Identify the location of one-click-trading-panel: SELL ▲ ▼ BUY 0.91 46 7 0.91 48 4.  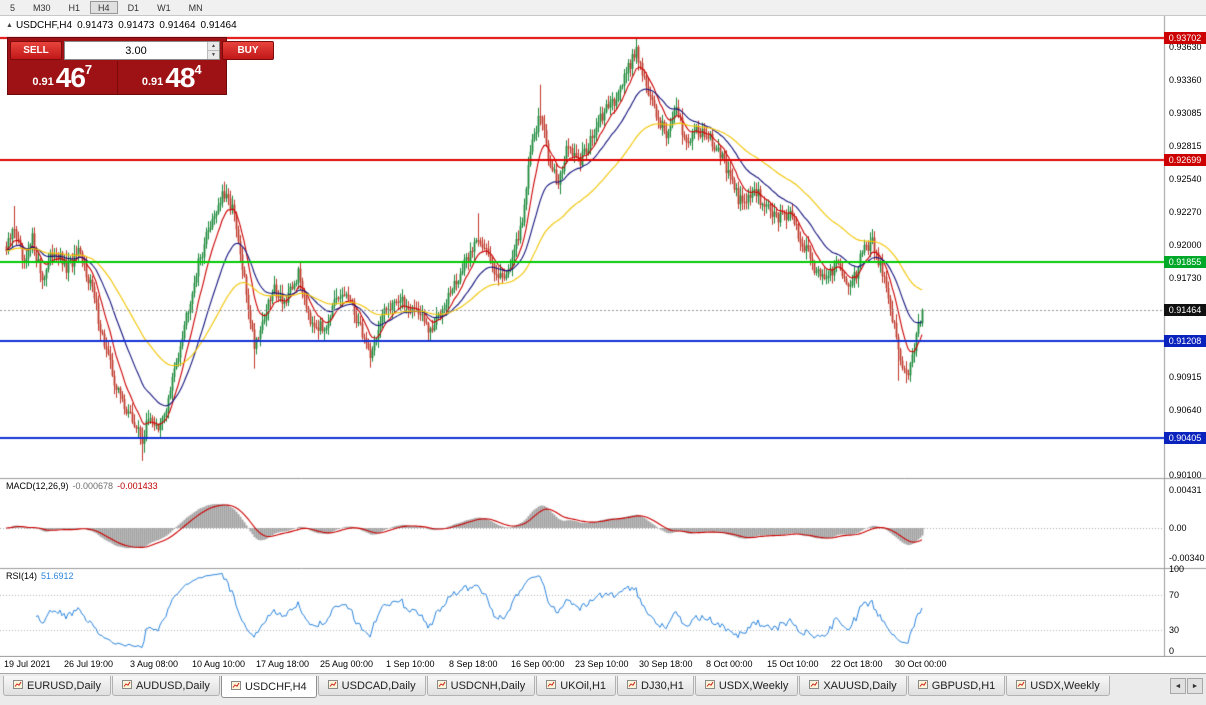
(140, 66).